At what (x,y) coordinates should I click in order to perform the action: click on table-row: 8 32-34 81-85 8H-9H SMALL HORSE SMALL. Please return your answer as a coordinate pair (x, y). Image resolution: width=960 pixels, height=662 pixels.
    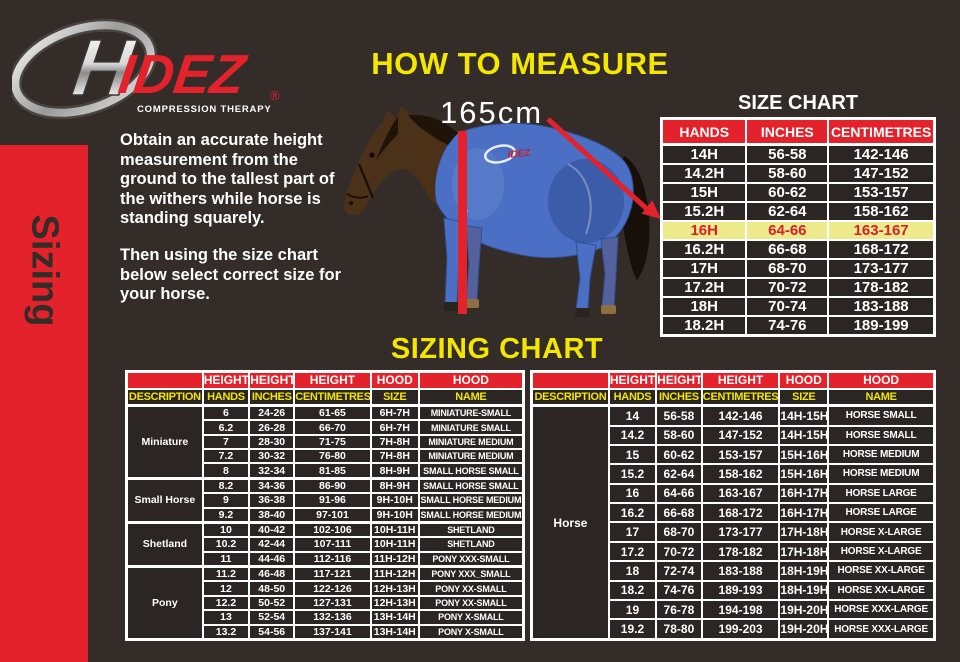
    Looking at the image, I should click on (326, 471).